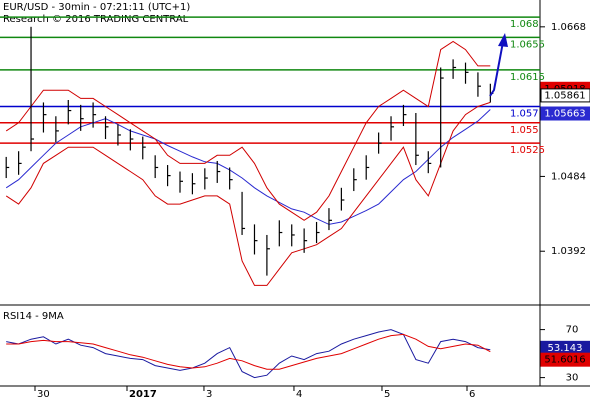 This screenshot has height=404, width=590. What do you see at coordinates (143, 394) in the screenshot?
I see `x-tick-label: 2017` at bounding box center [143, 394].